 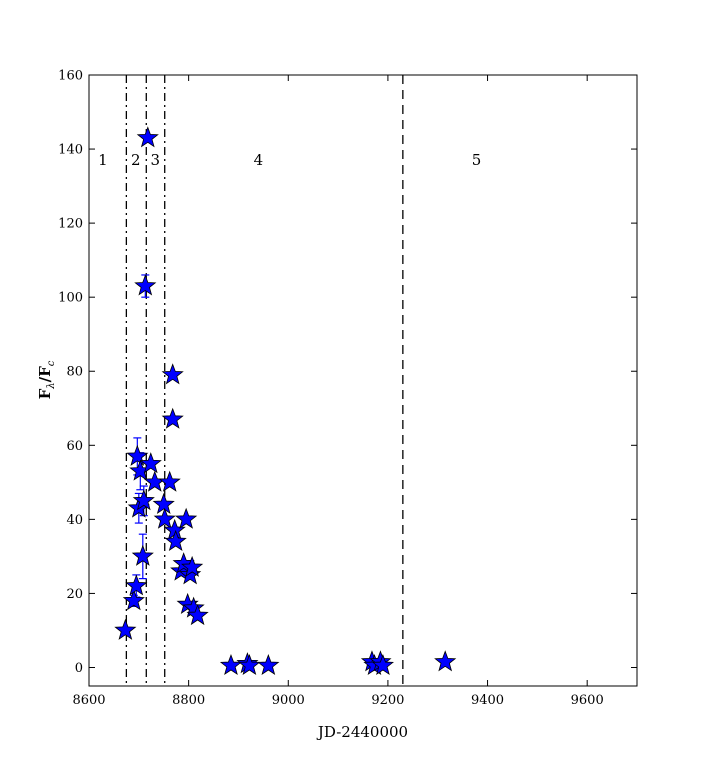 What do you see at coordinates (45, 393) in the screenshot?
I see `y-axis-label-main: F` at bounding box center [45, 393].